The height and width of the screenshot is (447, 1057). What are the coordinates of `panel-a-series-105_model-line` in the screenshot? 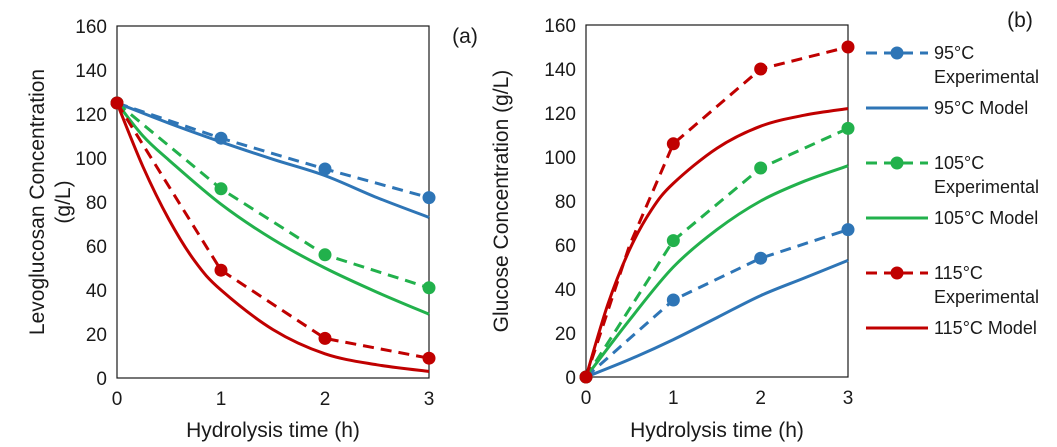 It's located at (272, 209).